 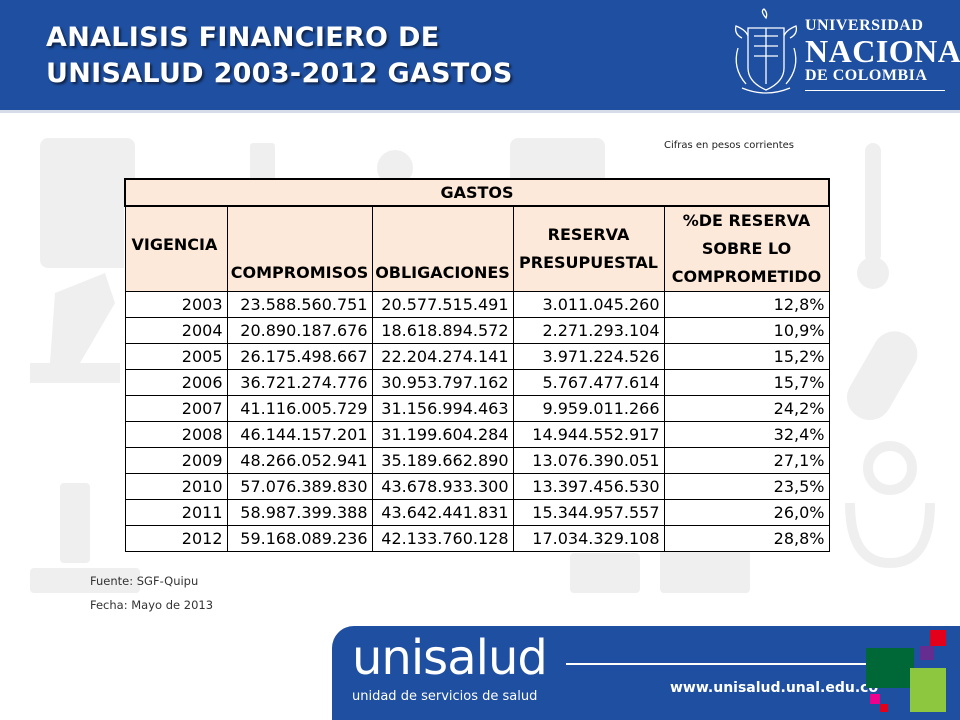 What do you see at coordinates (176, 434) in the screenshot?
I see `cell-vigencia: 2008` at bounding box center [176, 434].